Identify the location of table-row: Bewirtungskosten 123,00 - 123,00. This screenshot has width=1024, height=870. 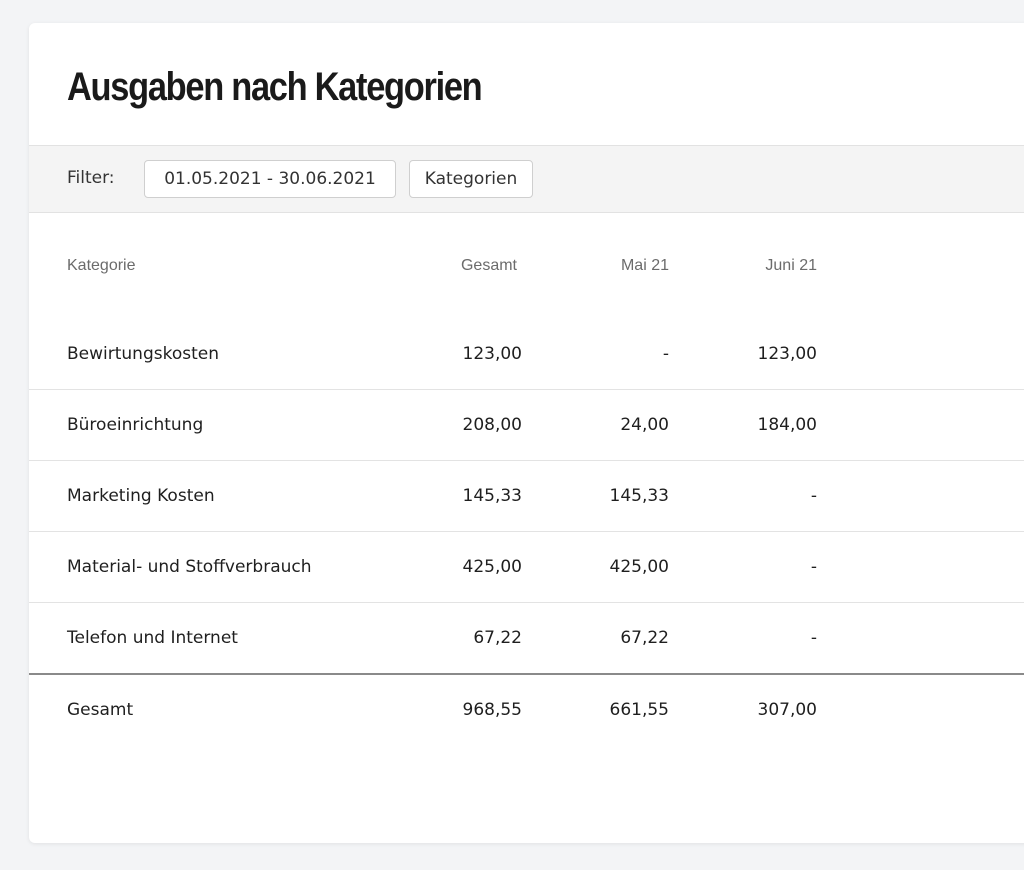
(526, 354).